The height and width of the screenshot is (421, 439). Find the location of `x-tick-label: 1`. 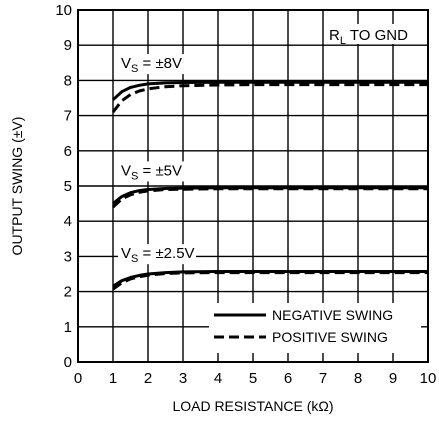

x-tick-label: 1 is located at coordinates (113, 378).